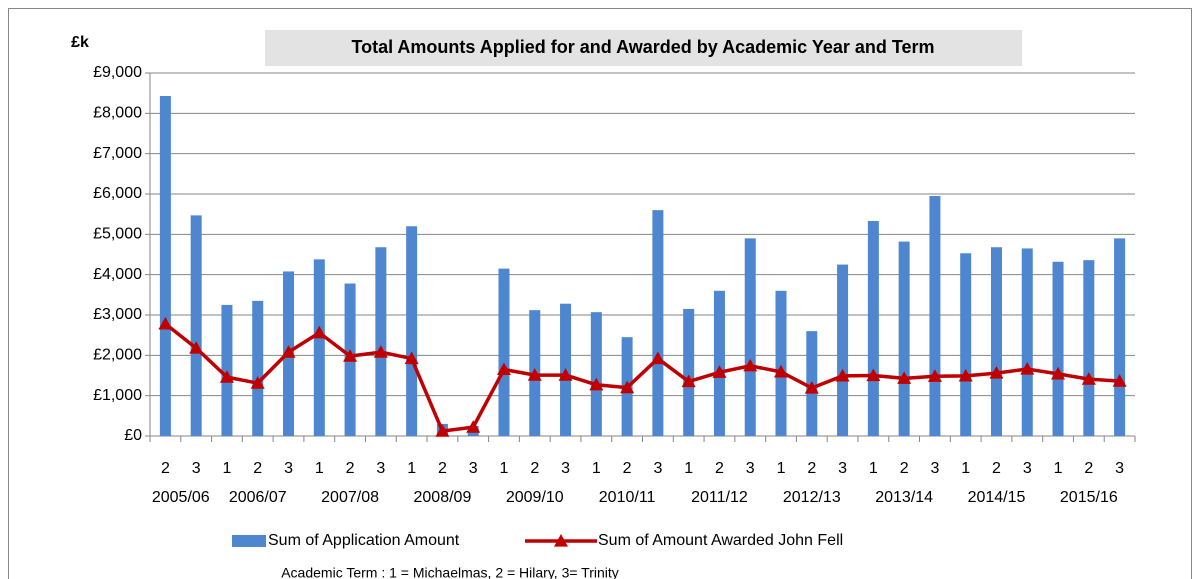 This screenshot has height=579, width=1200. What do you see at coordinates (258, 497) in the screenshot?
I see `year-label: 2006/07` at bounding box center [258, 497].